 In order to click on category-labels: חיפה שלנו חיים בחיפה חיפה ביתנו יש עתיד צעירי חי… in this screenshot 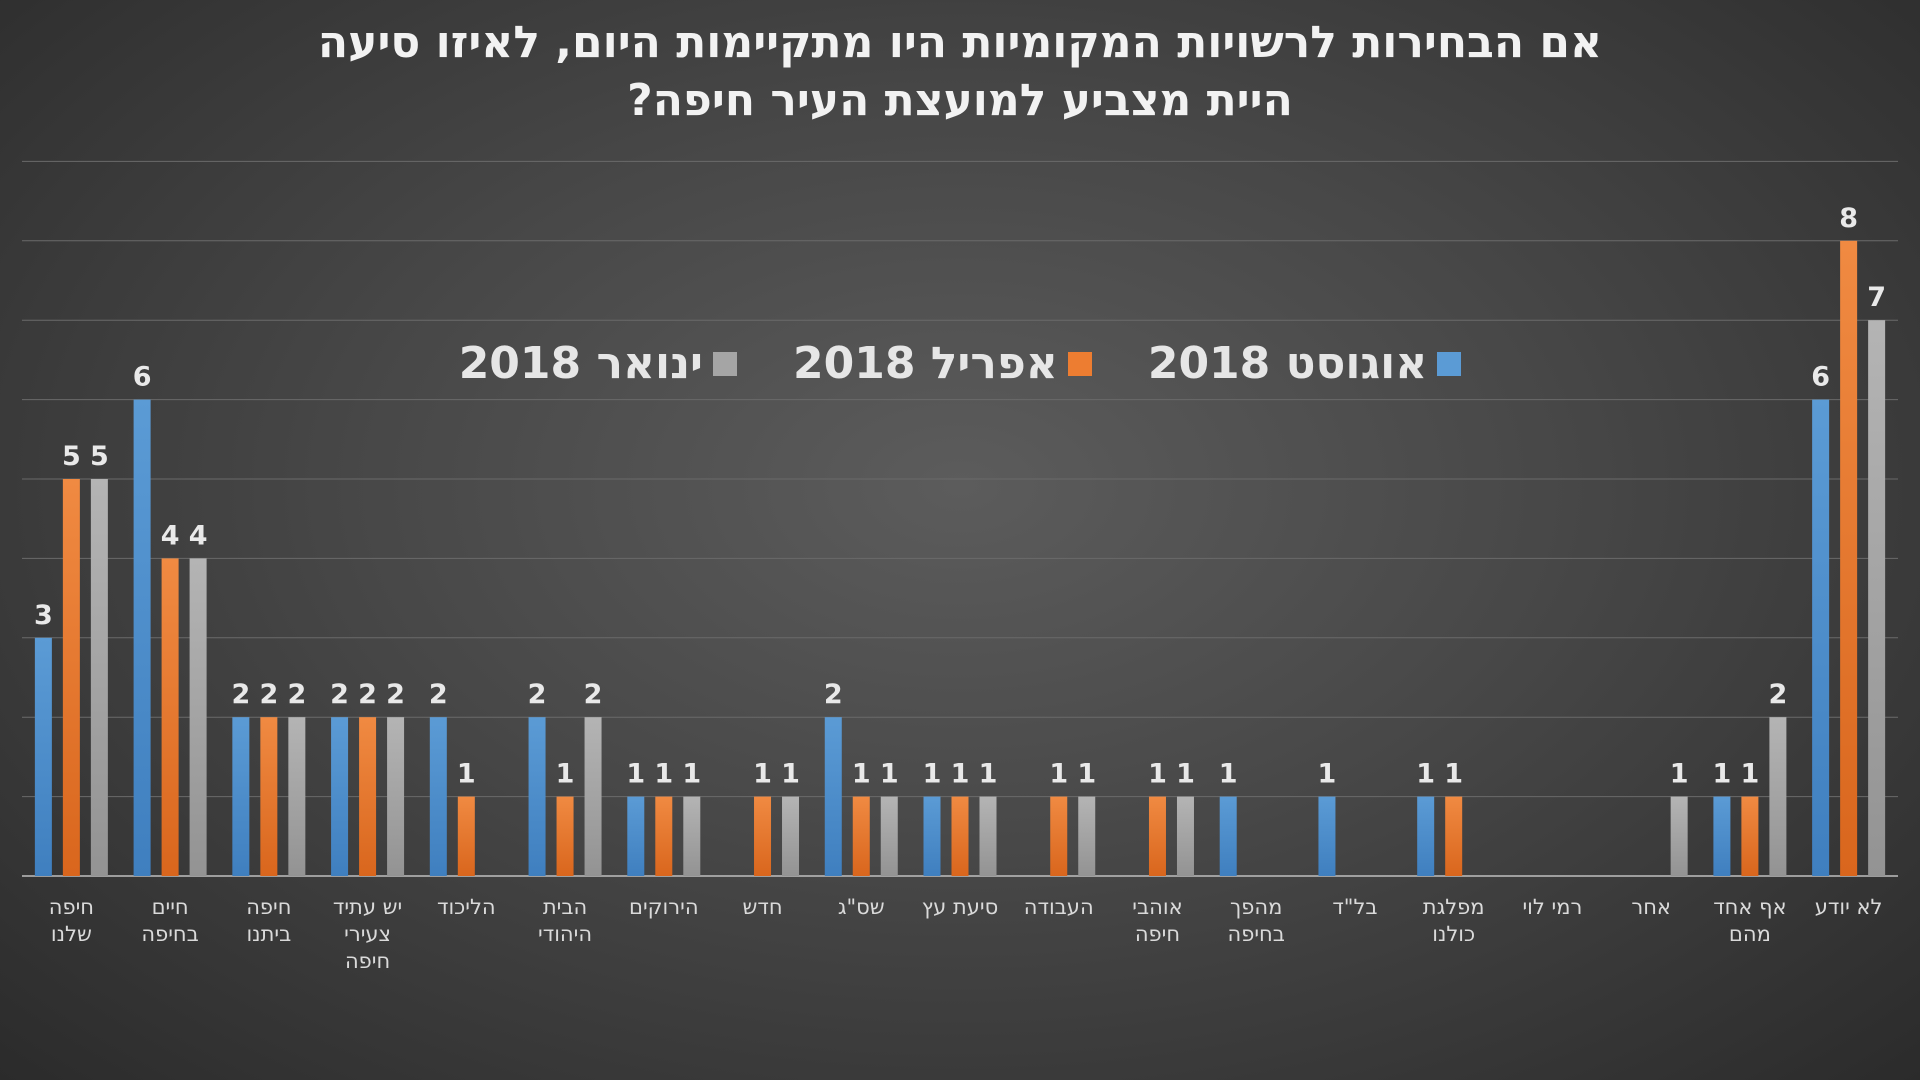, I will do `click(966, 934)`.